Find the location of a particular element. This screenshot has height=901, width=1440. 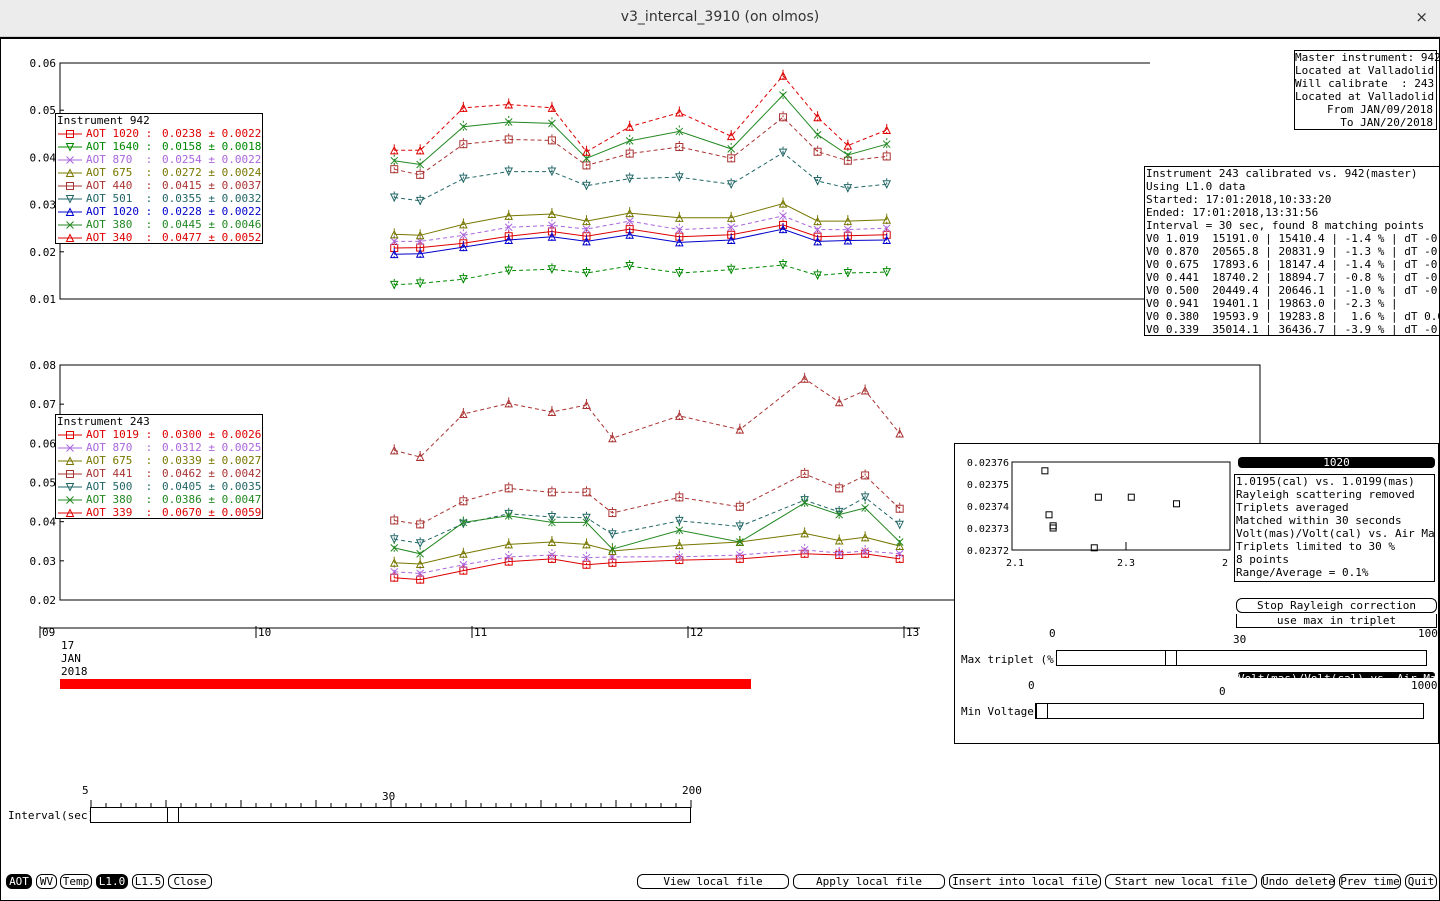

legend-label: AOT 500 : is located at coordinates (119, 486).